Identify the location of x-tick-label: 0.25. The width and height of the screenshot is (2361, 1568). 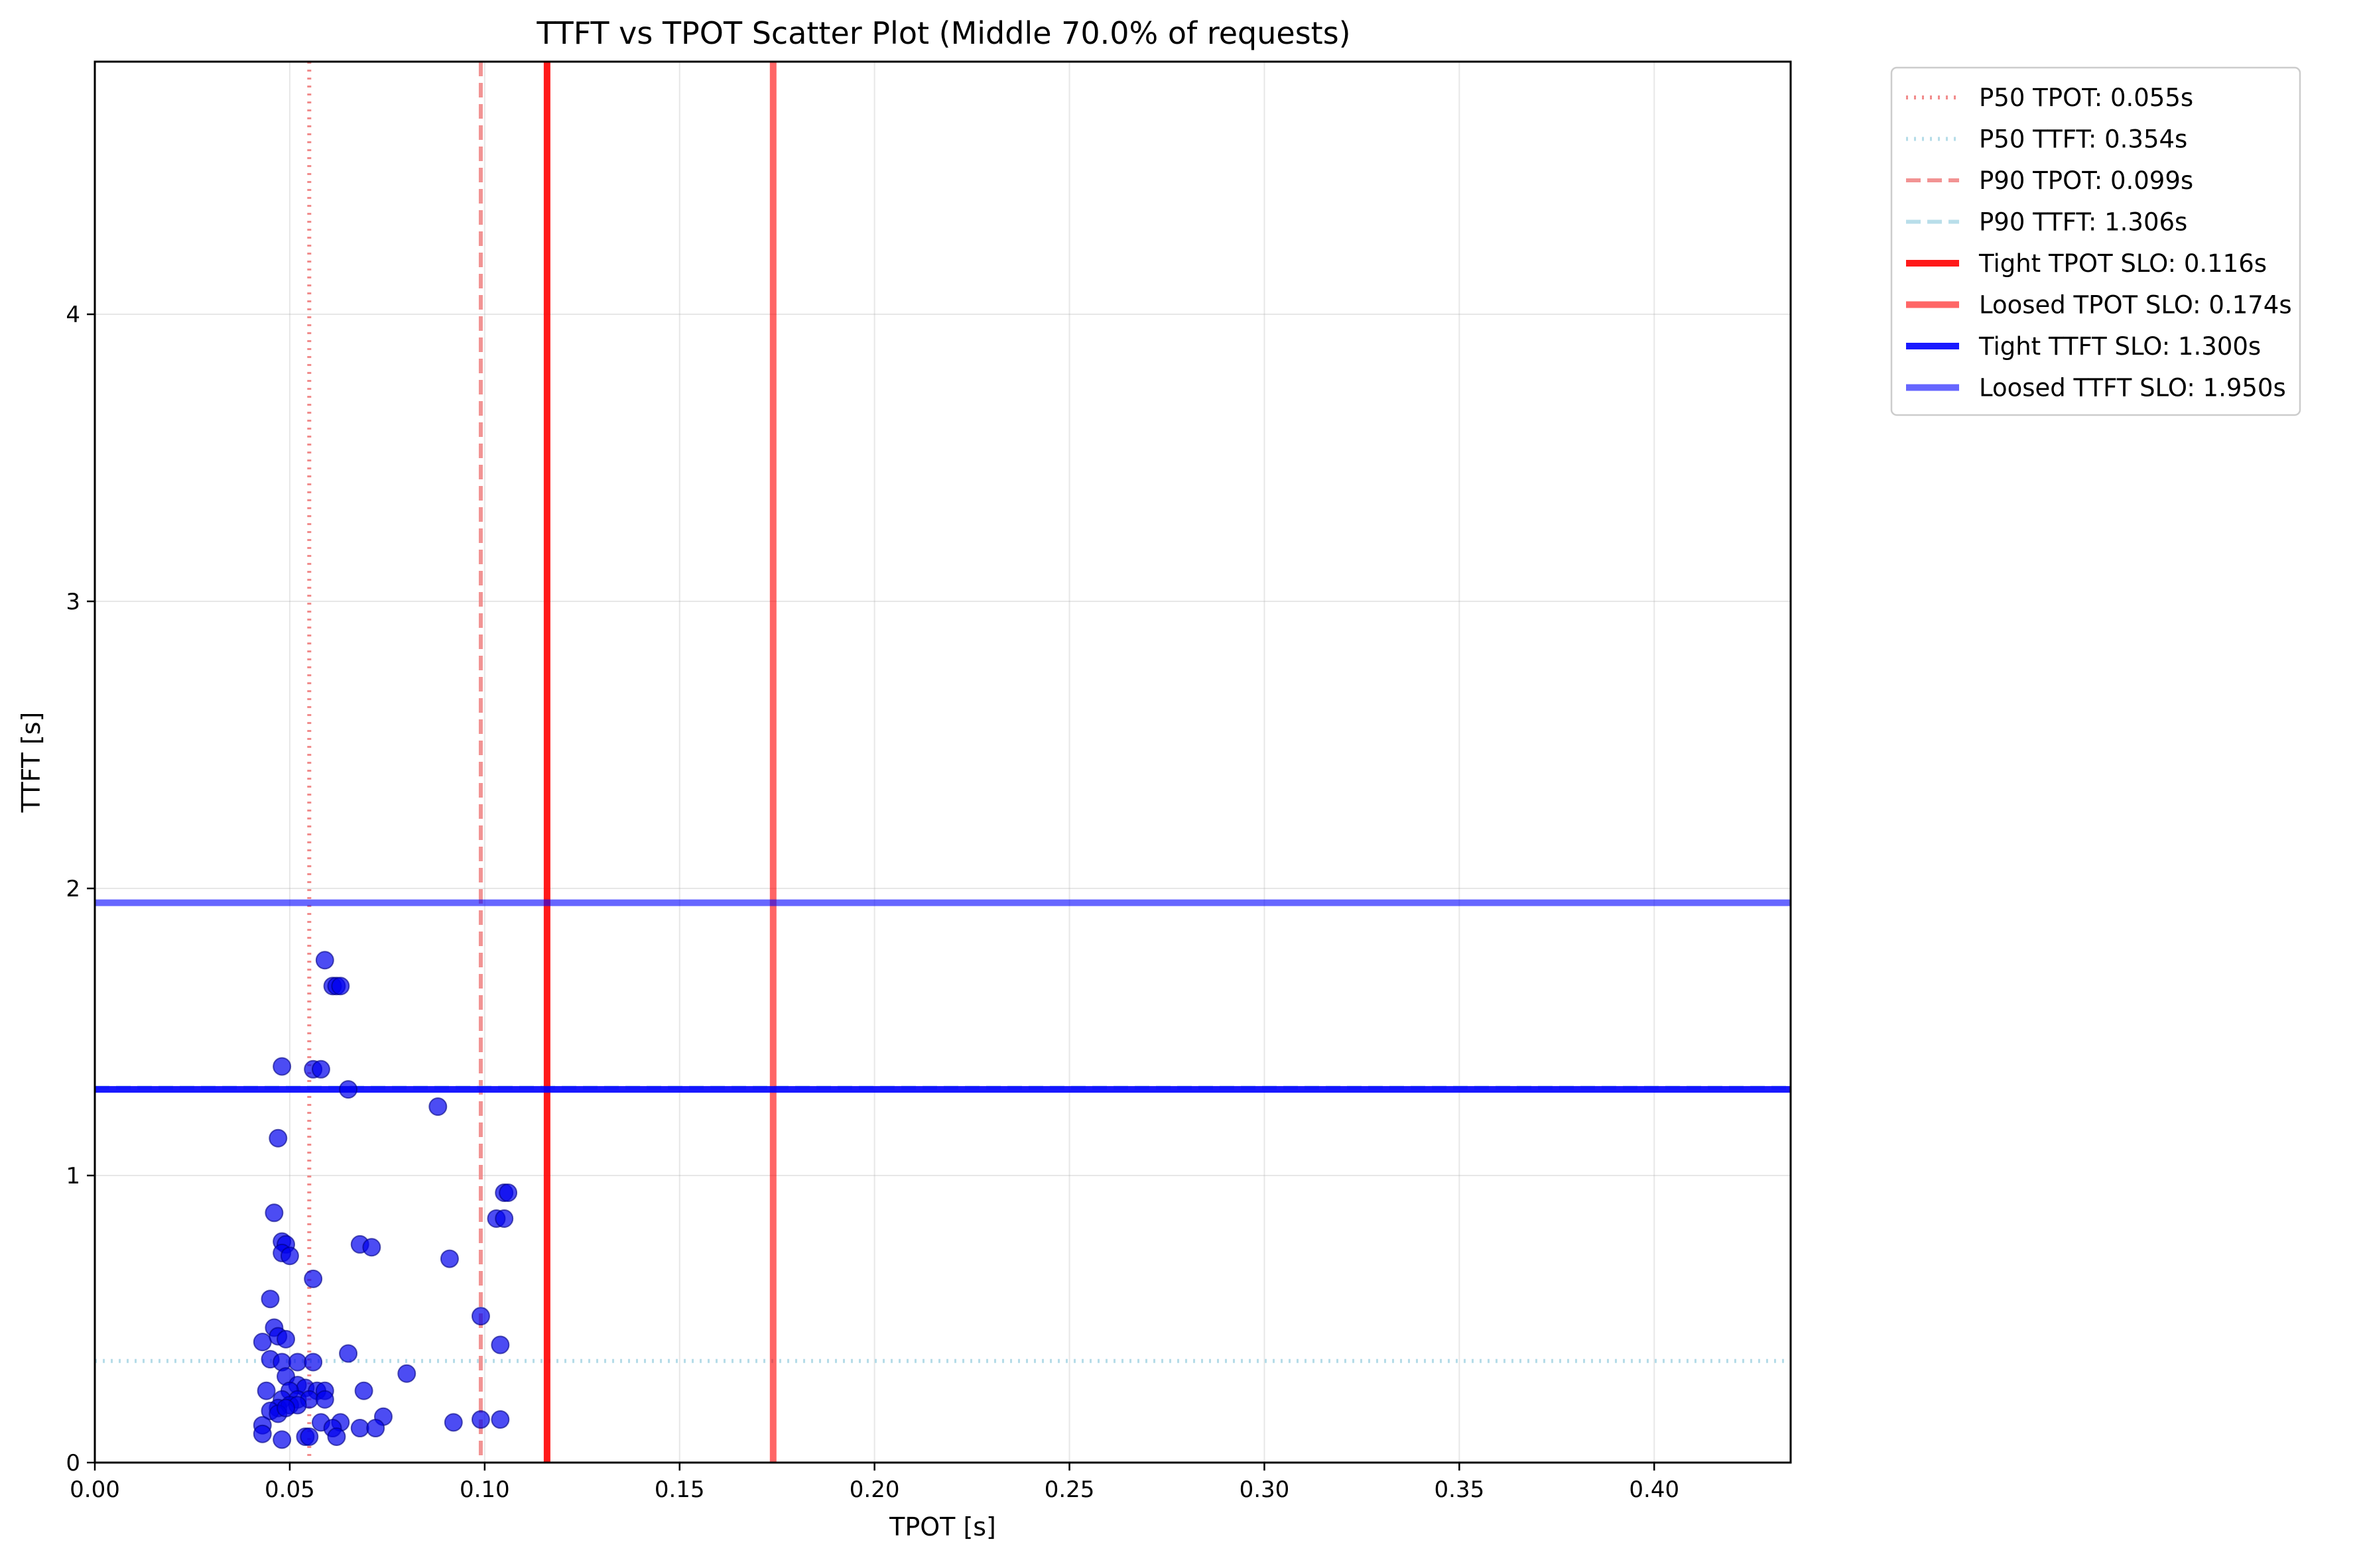
(1070, 1490).